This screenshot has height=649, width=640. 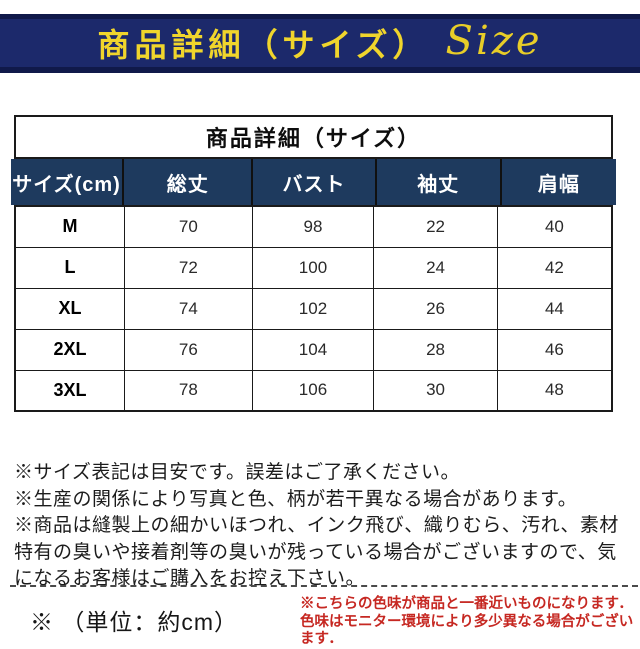 What do you see at coordinates (313, 137) in the screenshot?
I see `table-title: 商品詳細（サイズ）` at bounding box center [313, 137].